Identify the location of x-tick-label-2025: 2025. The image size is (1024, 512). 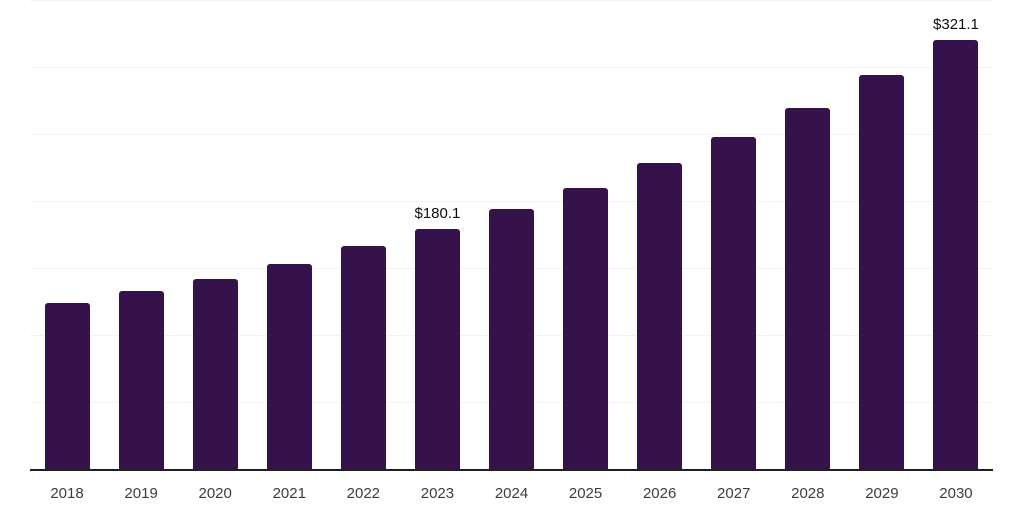
(585, 493).